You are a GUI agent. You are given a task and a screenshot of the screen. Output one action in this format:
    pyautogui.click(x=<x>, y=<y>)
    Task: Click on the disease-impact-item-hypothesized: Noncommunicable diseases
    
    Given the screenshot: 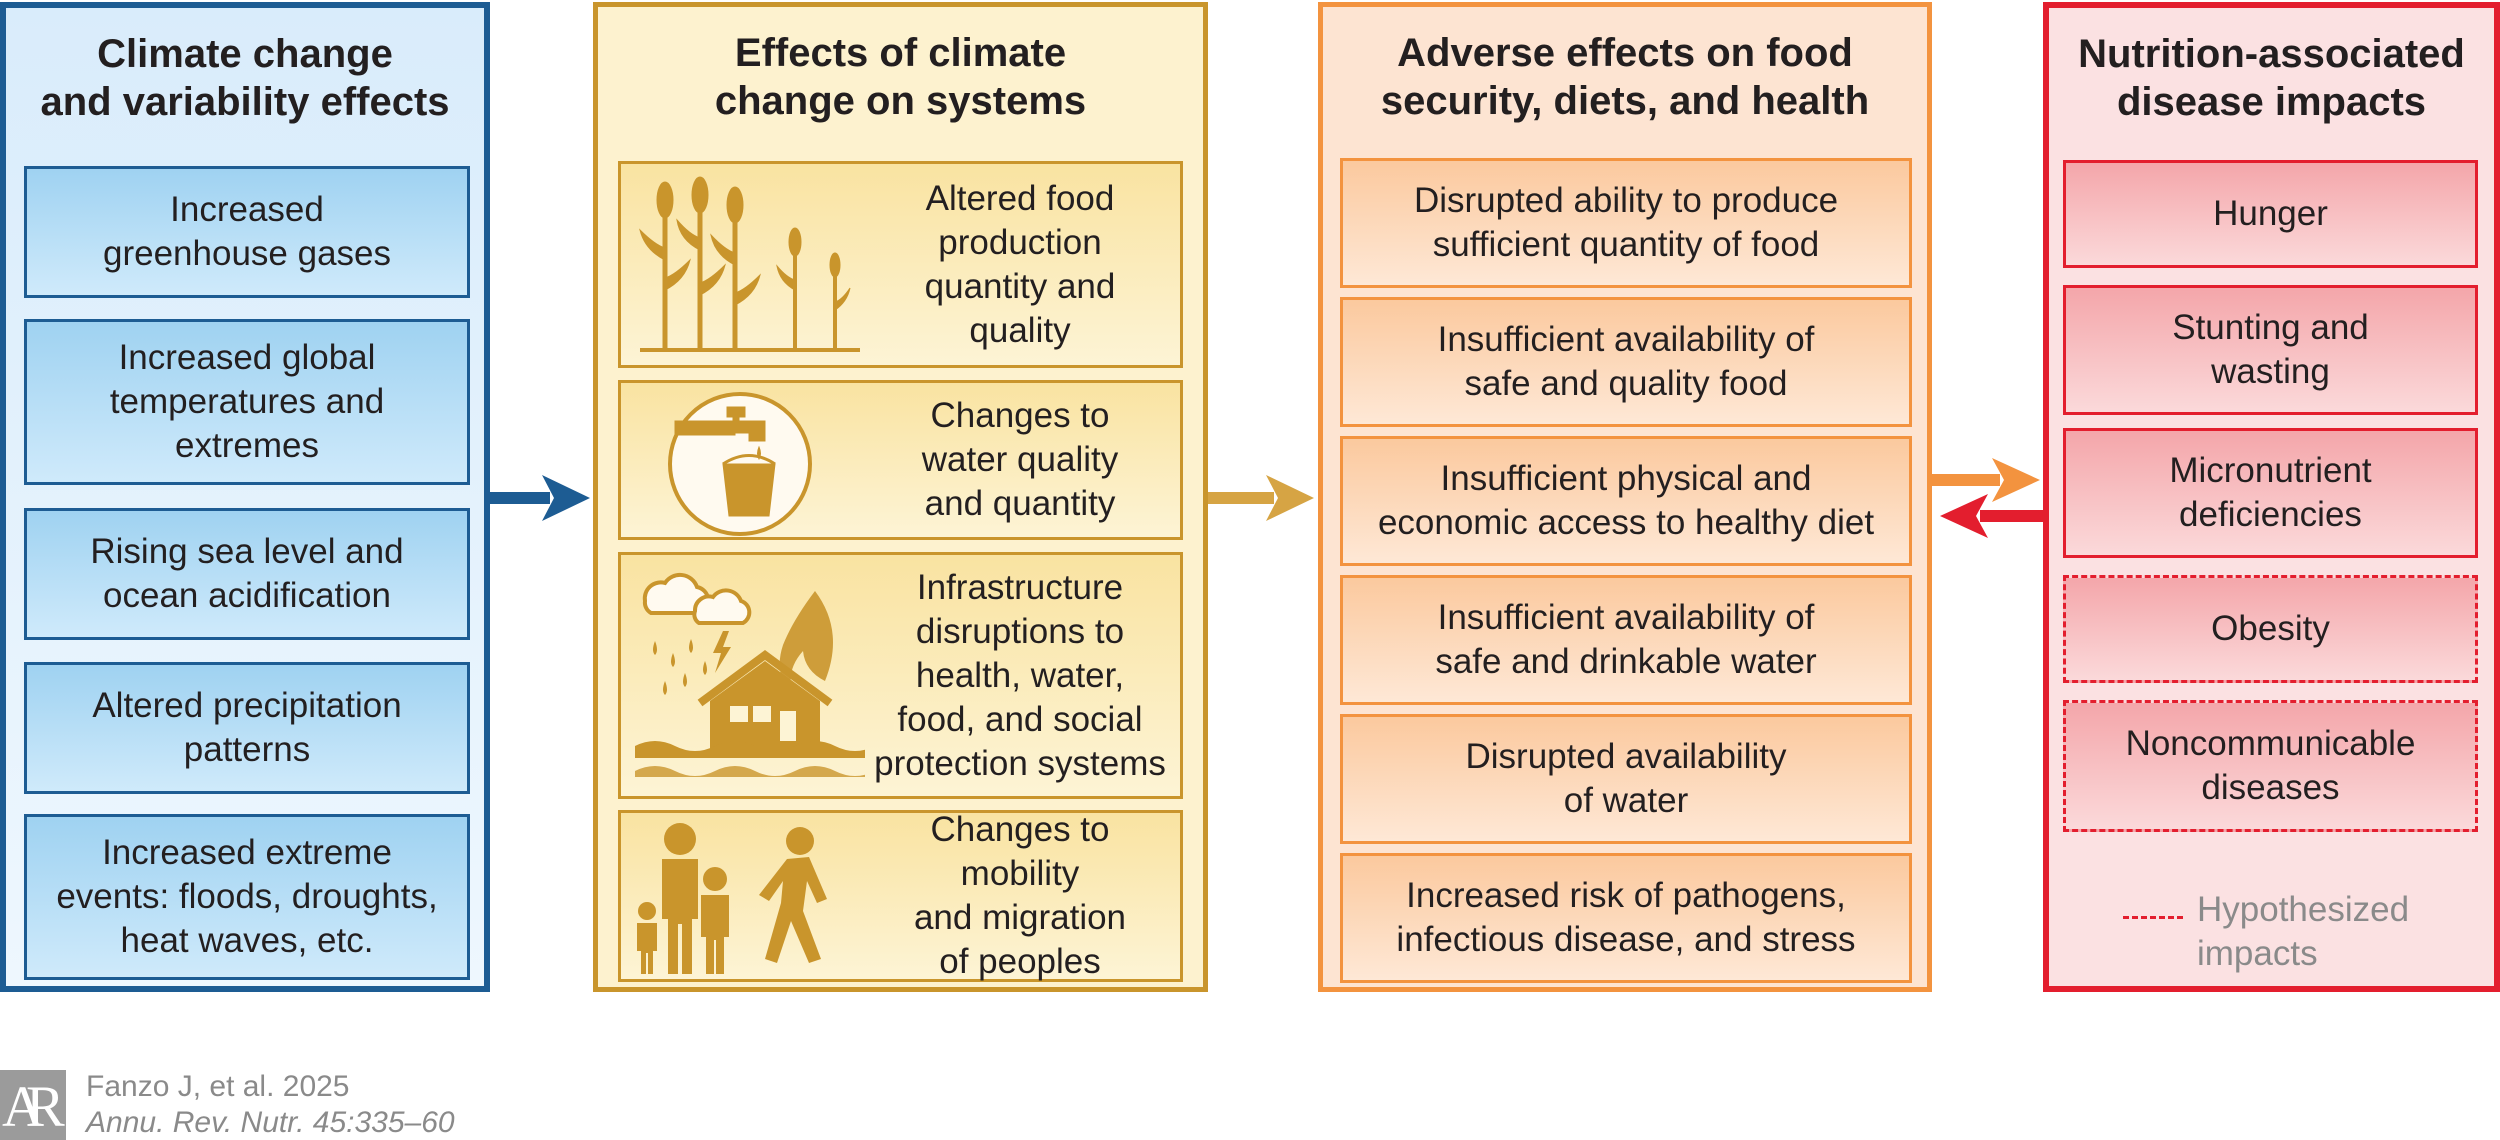 What is the action you would take?
    pyautogui.click(x=2270, y=766)
    